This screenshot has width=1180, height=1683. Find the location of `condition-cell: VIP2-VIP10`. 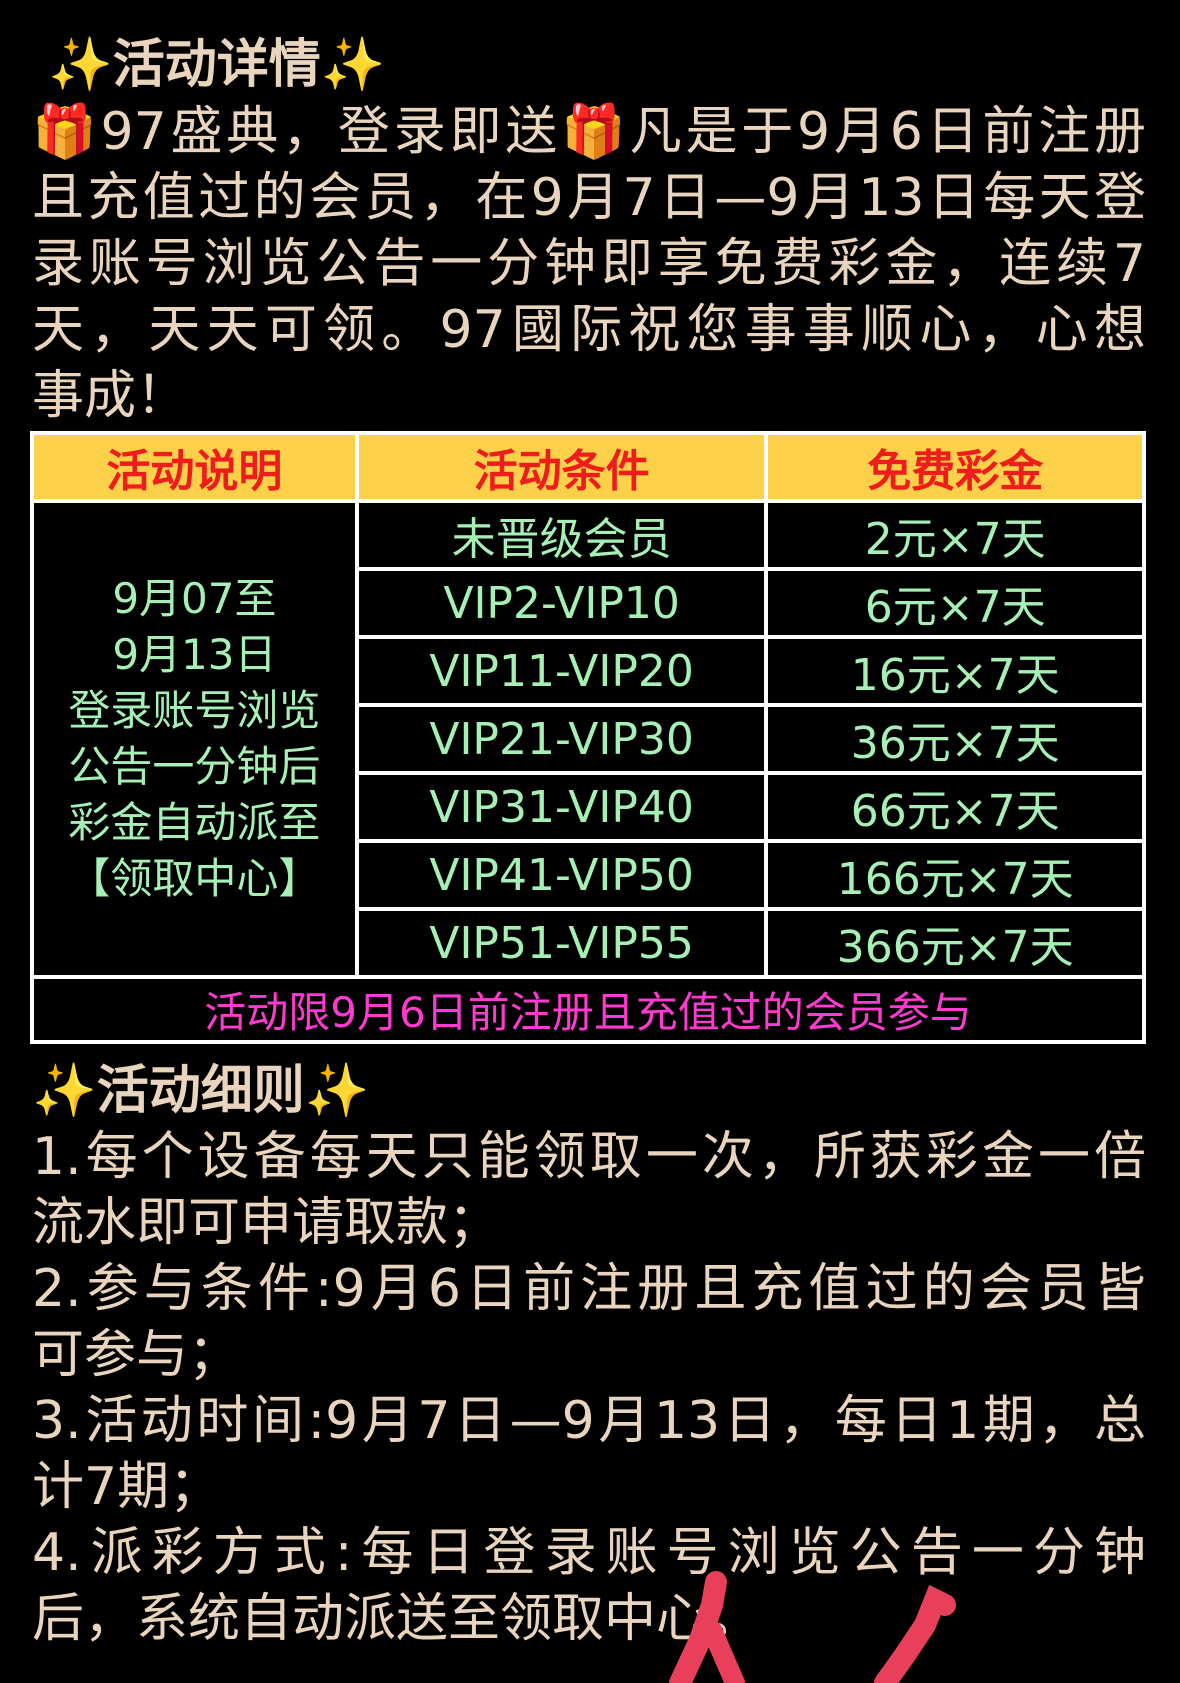

condition-cell: VIP2-VIP10 is located at coordinates (561, 603).